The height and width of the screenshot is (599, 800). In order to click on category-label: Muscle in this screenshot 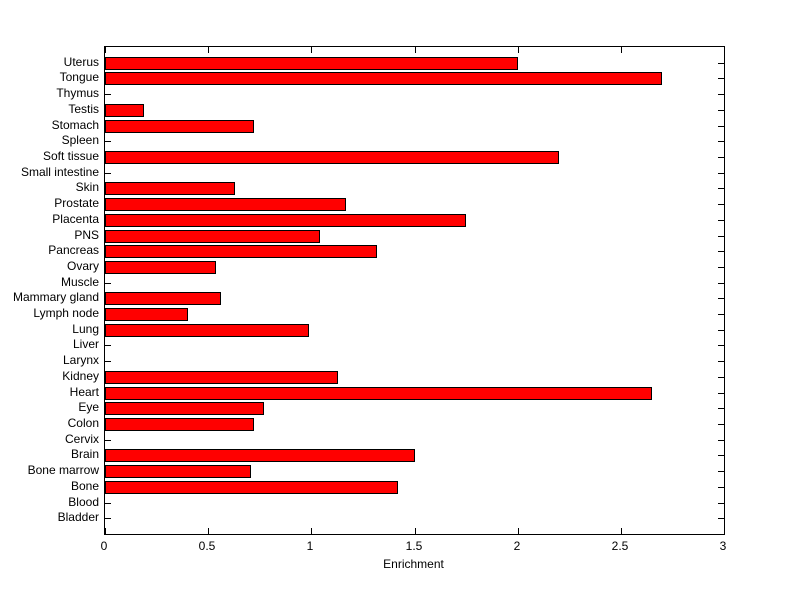, I will do `click(79, 282)`.